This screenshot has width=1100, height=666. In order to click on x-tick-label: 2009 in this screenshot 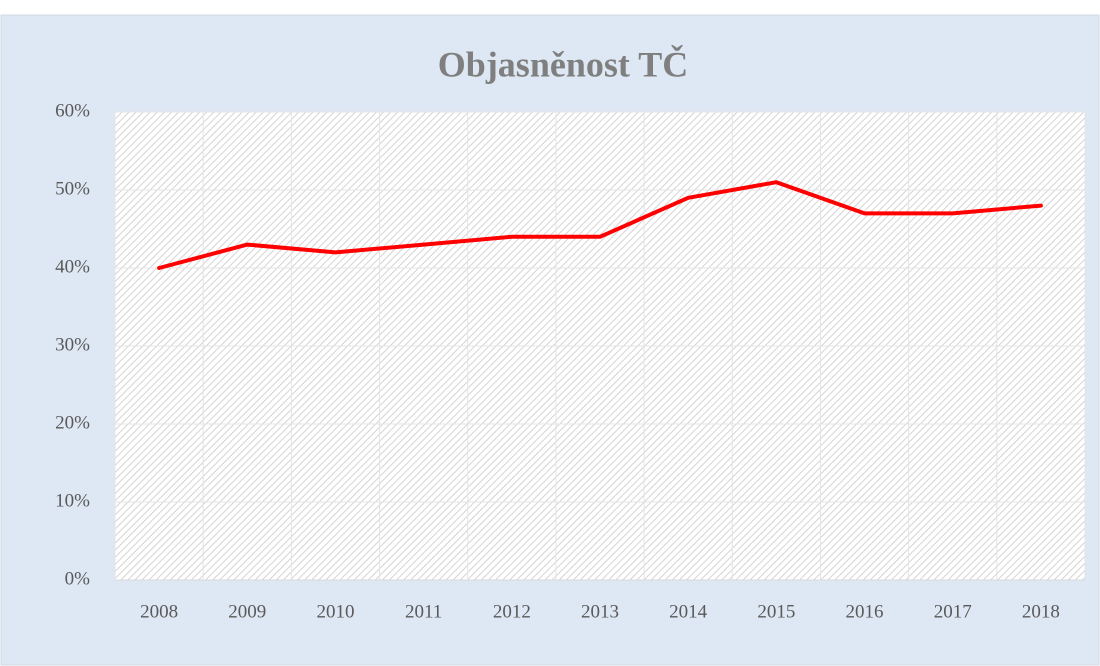, I will do `click(247, 611)`.